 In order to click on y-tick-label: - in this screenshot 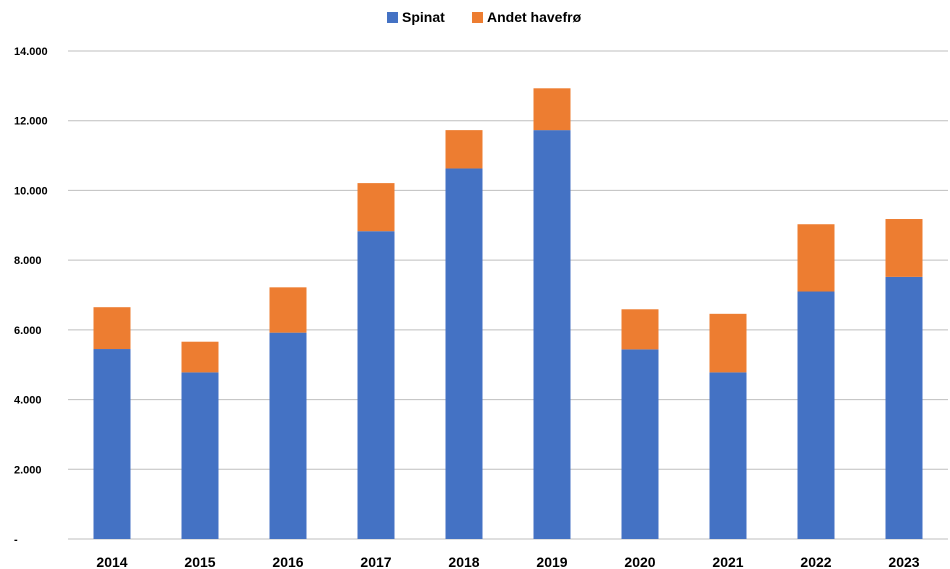, I will do `click(16, 540)`.